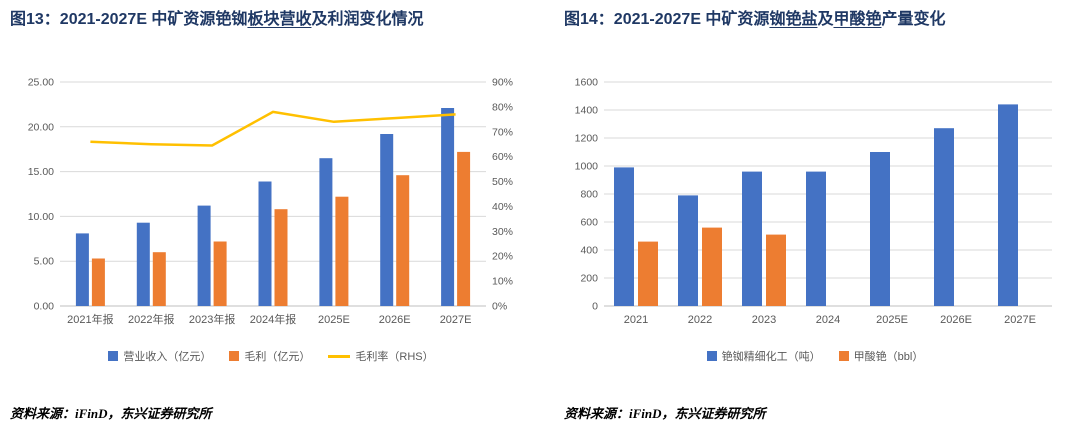  What do you see at coordinates (589, 195) in the screenshot?
I see `y-axis-label: 800` at bounding box center [589, 195].